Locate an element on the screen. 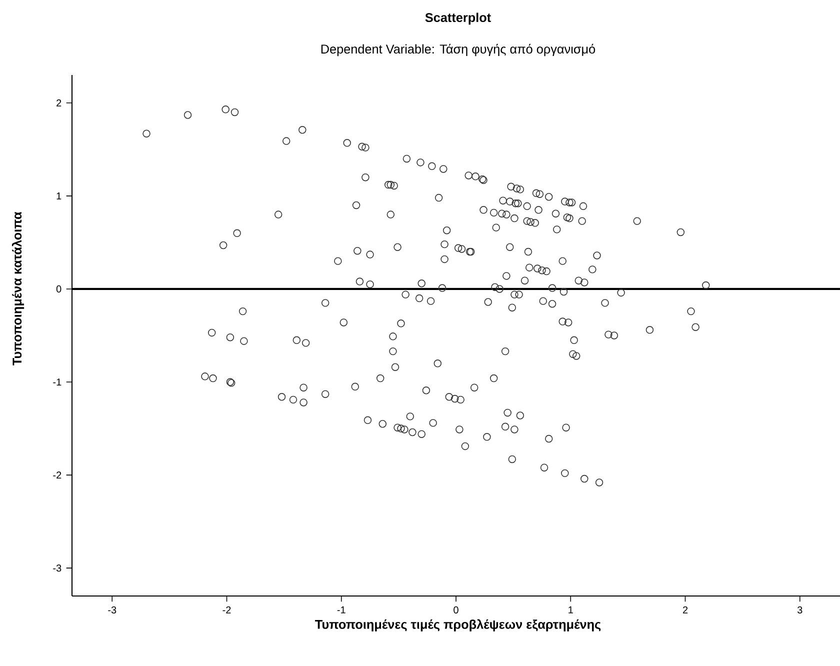 The height and width of the screenshot is (666, 840). x-tick-label: -3 is located at coordinates (112, 610).